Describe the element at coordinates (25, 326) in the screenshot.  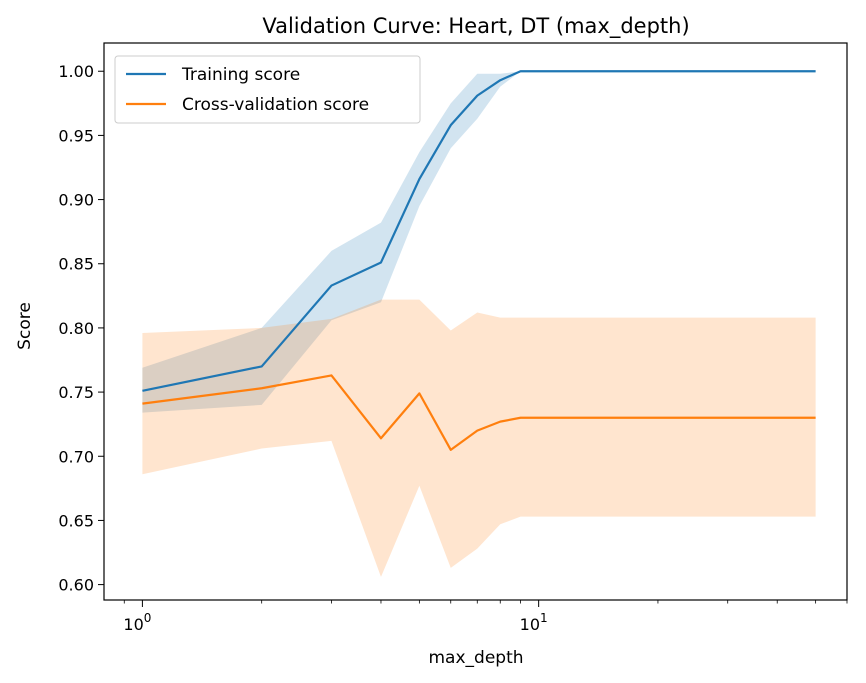
I see `y-axis-label: Score` at that location.